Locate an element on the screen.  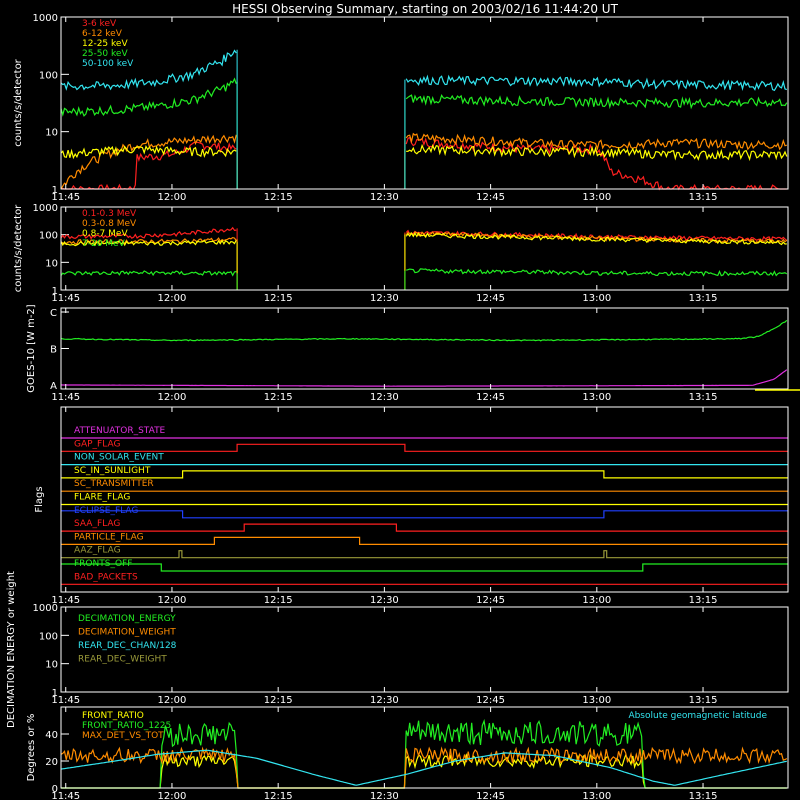
flag-label: SAA_FLAG is located at coordinates (97, 524).